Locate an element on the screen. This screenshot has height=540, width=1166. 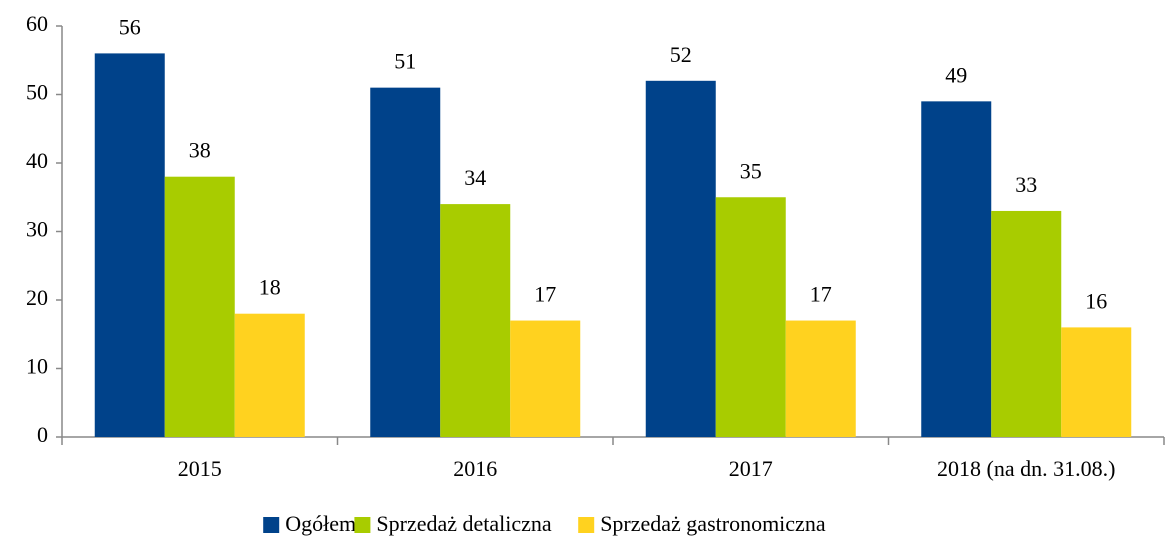
data-label: 33 is located at coordinates (1026, 184).